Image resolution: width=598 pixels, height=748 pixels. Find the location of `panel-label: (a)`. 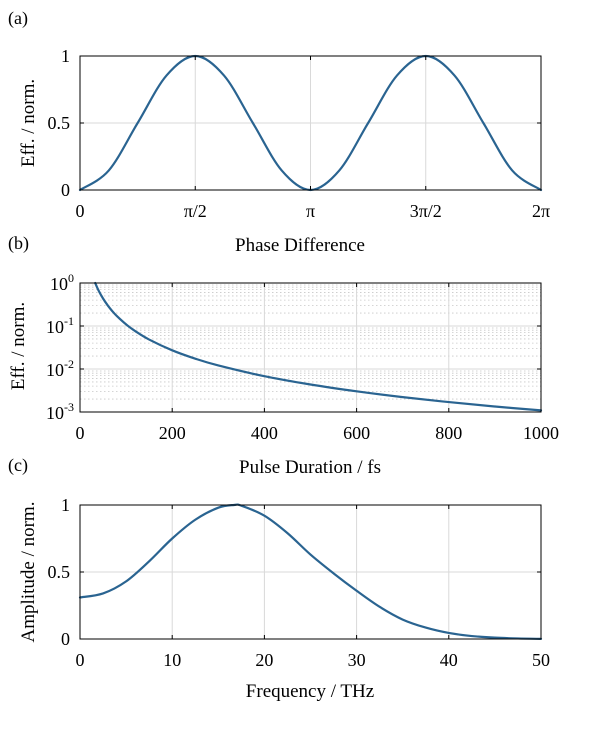

panel-label: (a) is located at coordinates (18, 18).